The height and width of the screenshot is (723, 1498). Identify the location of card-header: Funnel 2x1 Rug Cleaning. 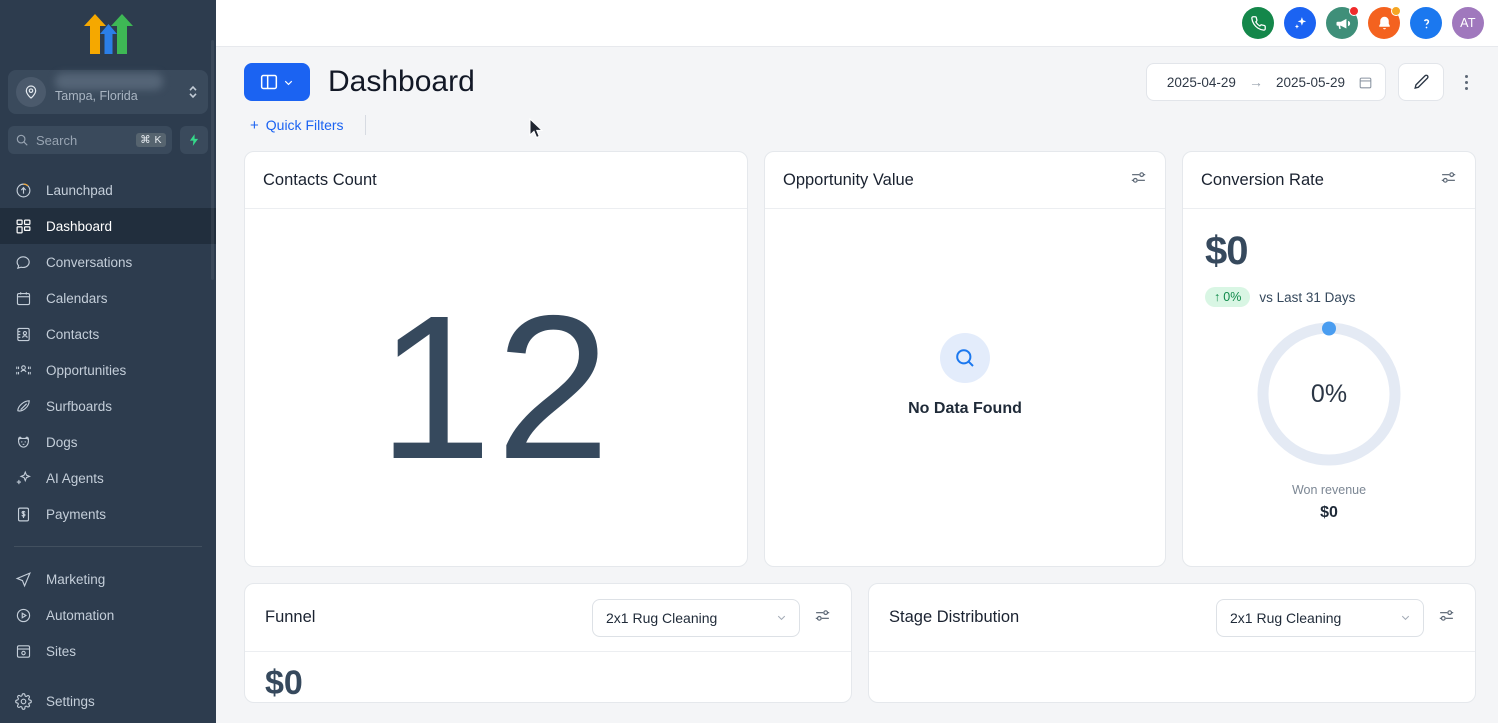
(548, 618).